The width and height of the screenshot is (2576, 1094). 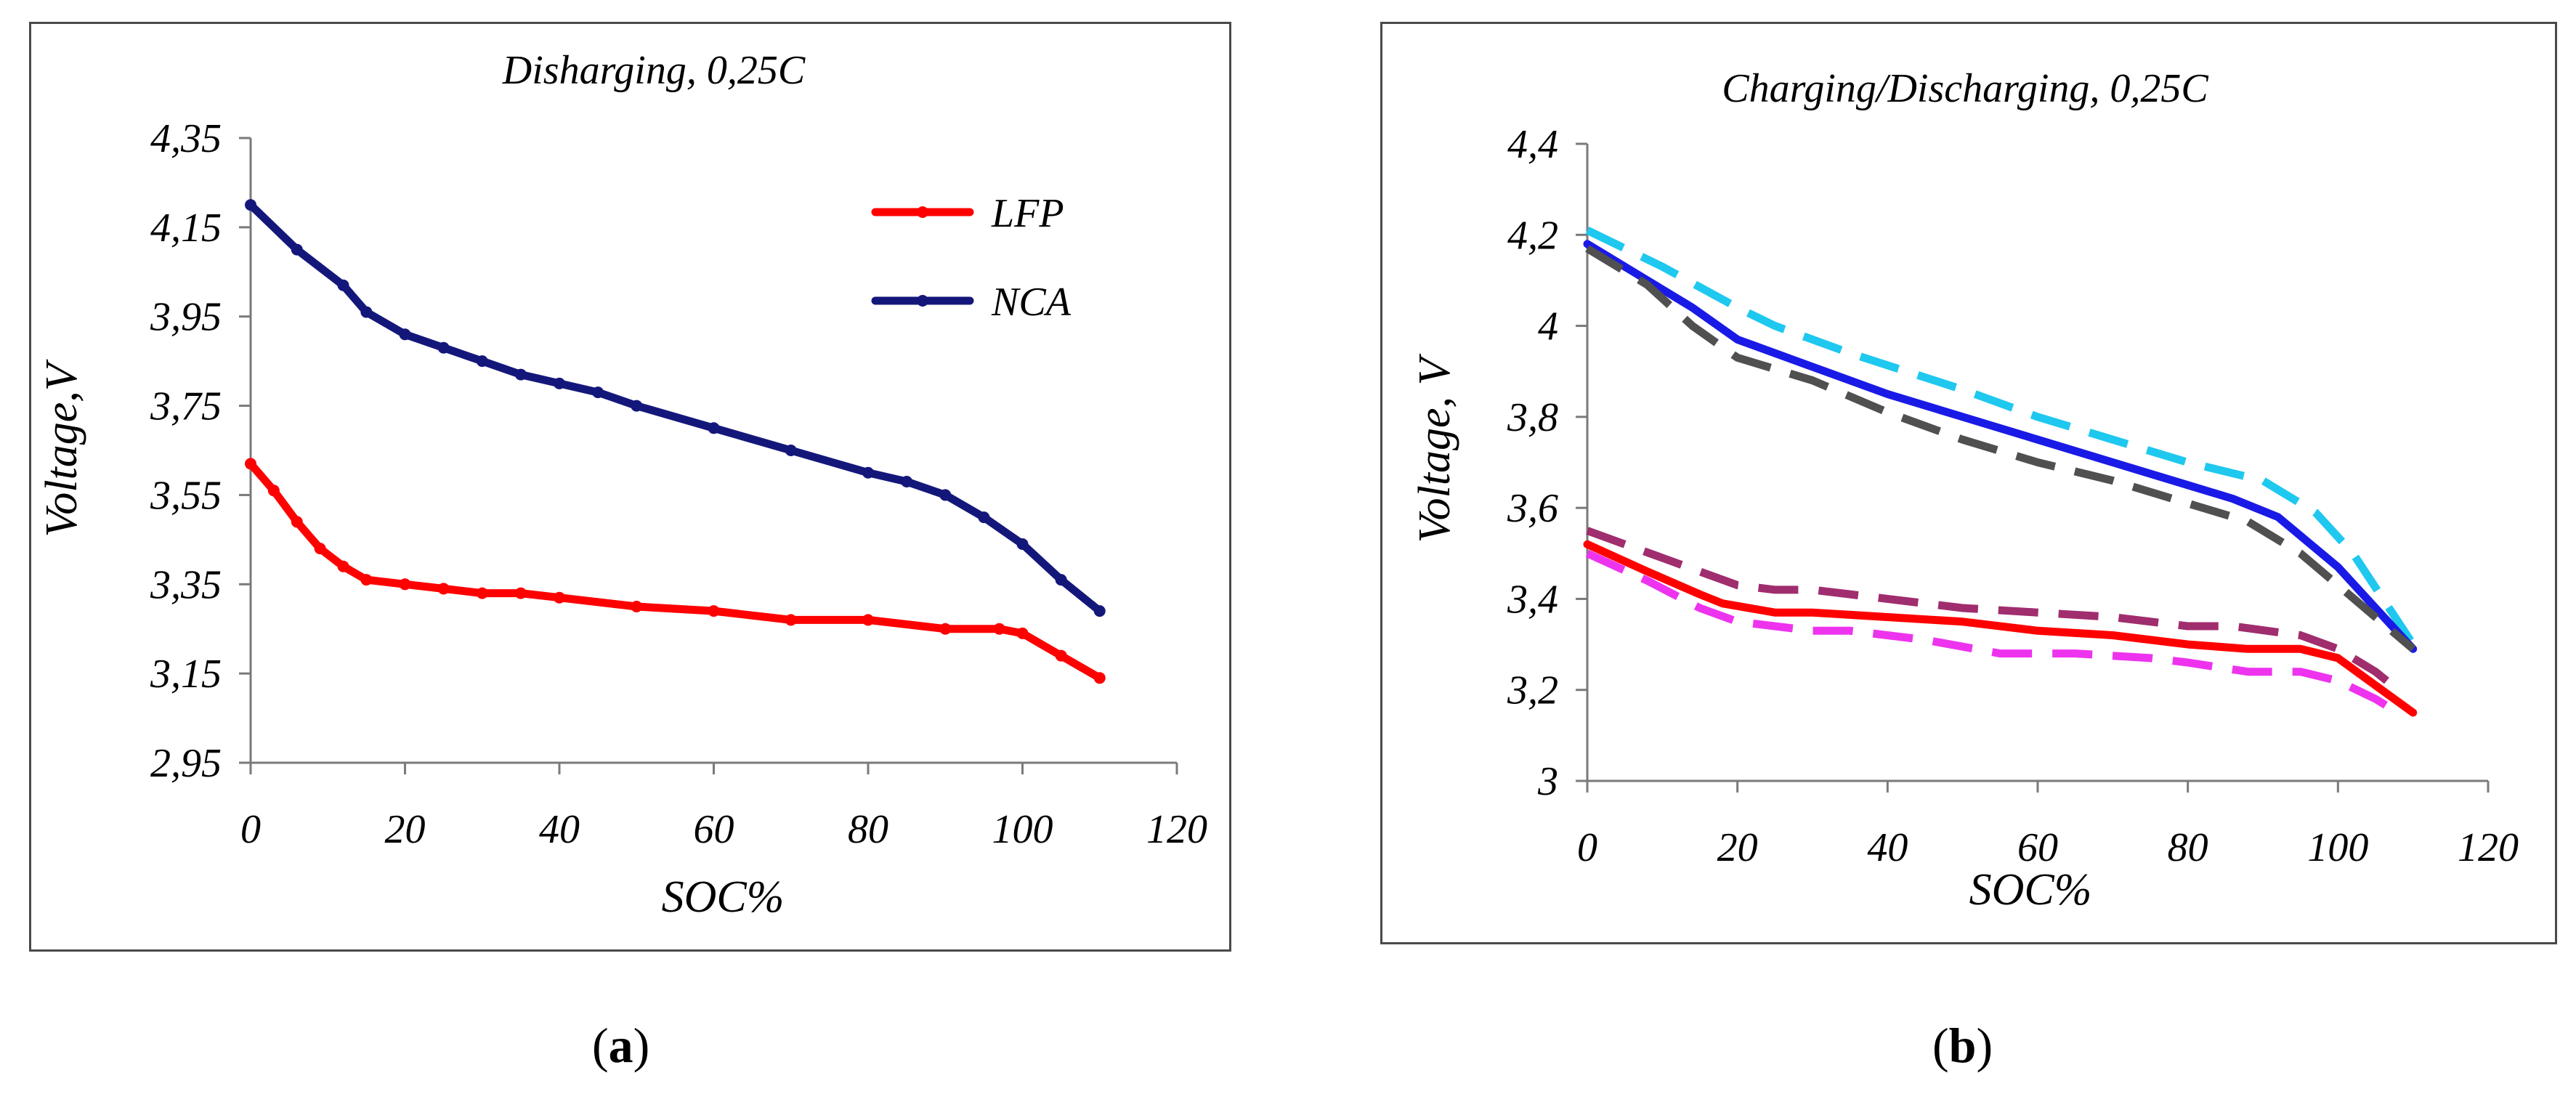 What do you see at coordinates (1532, 235) in the screenshot?
I see `y-tick-label: 4,2` at bounding box center [1532, 235].